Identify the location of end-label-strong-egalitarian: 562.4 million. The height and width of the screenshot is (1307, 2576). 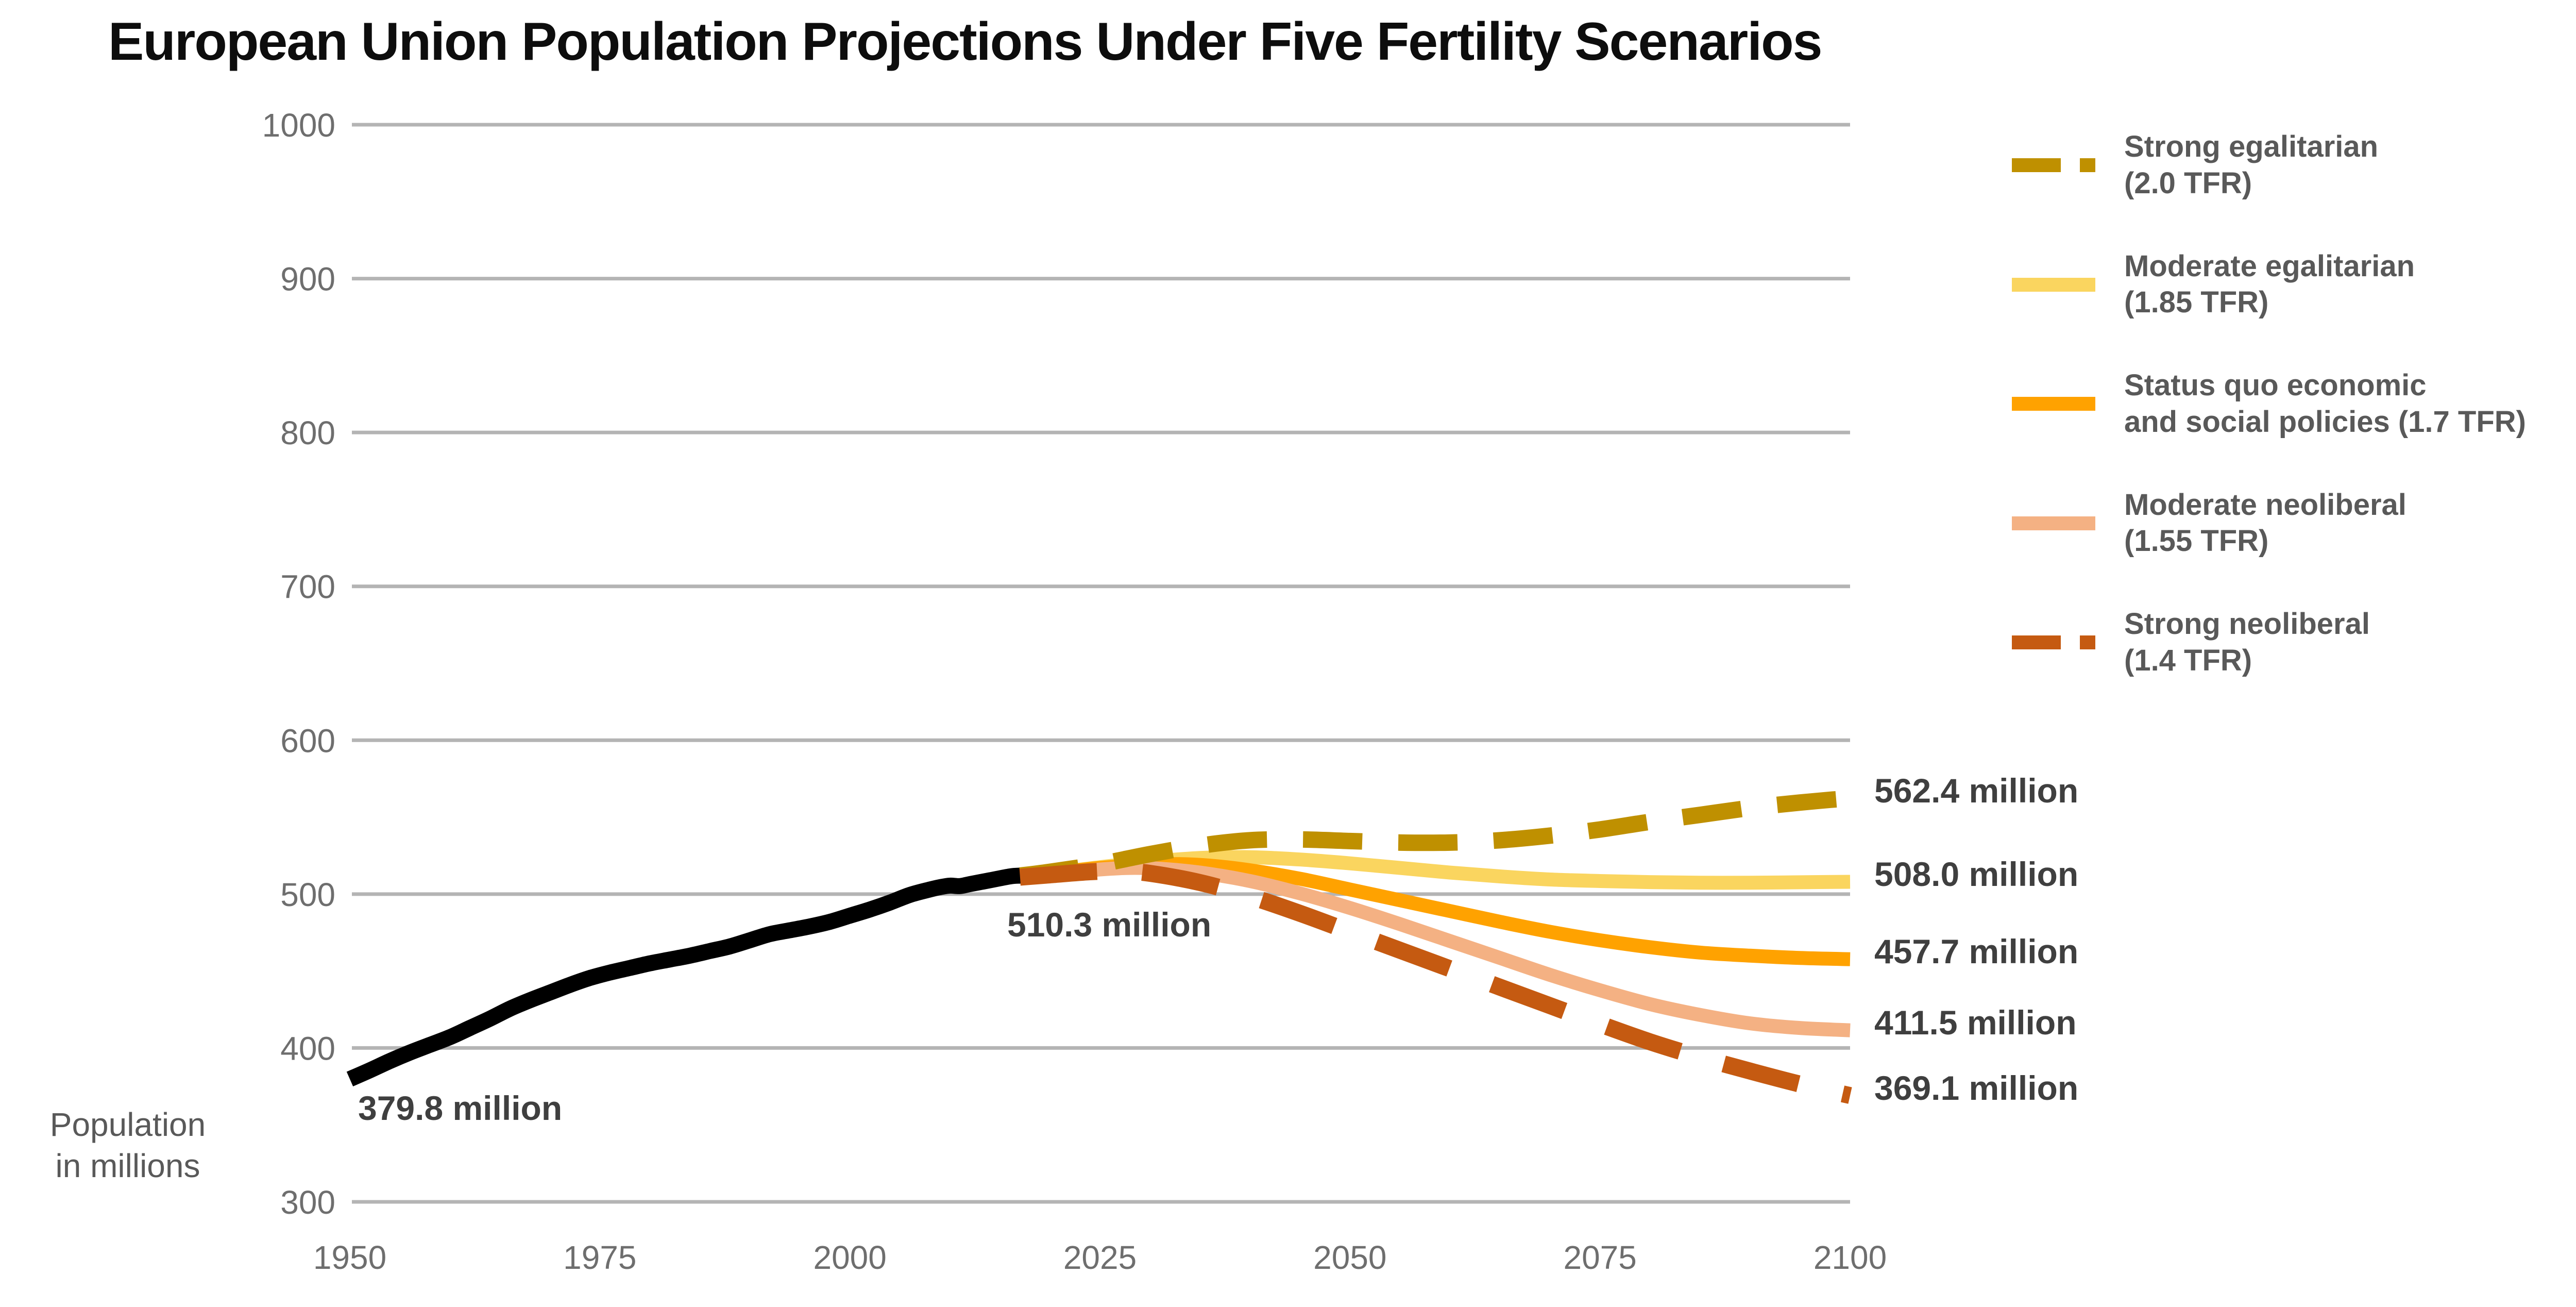
(1976, 791).